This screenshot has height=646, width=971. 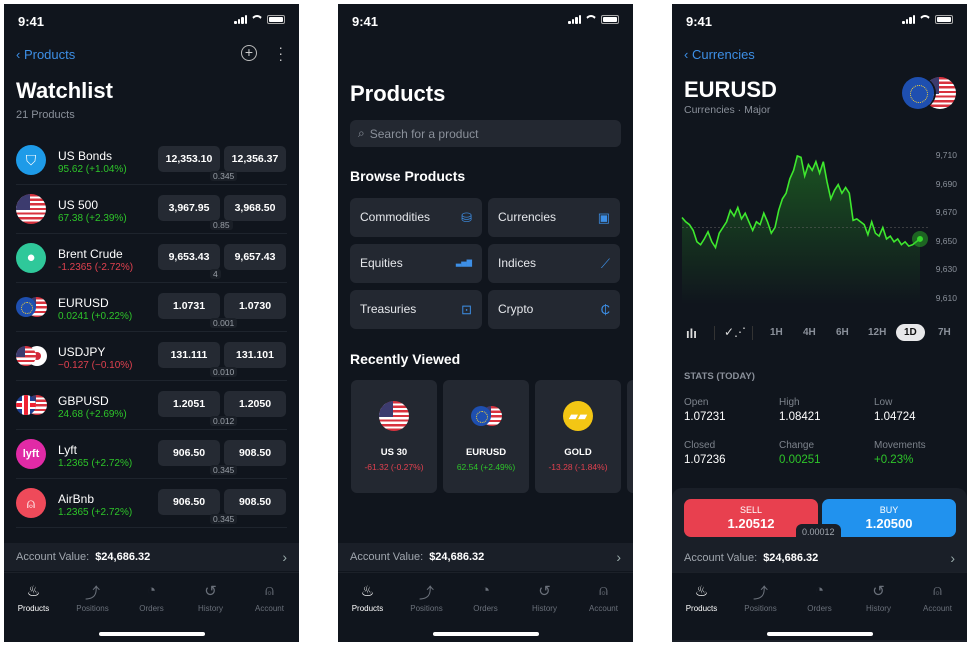 What do you see at coordinates (189, 208) in the screenshot?
I see `sell-price-button: 3,967.95` at bounding box center [189, 208].